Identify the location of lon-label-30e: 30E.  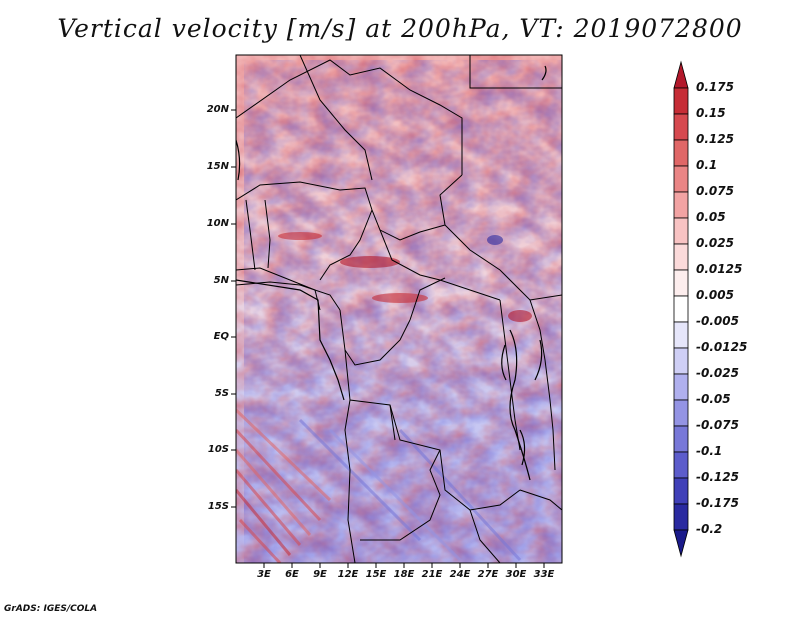
(516, 574).